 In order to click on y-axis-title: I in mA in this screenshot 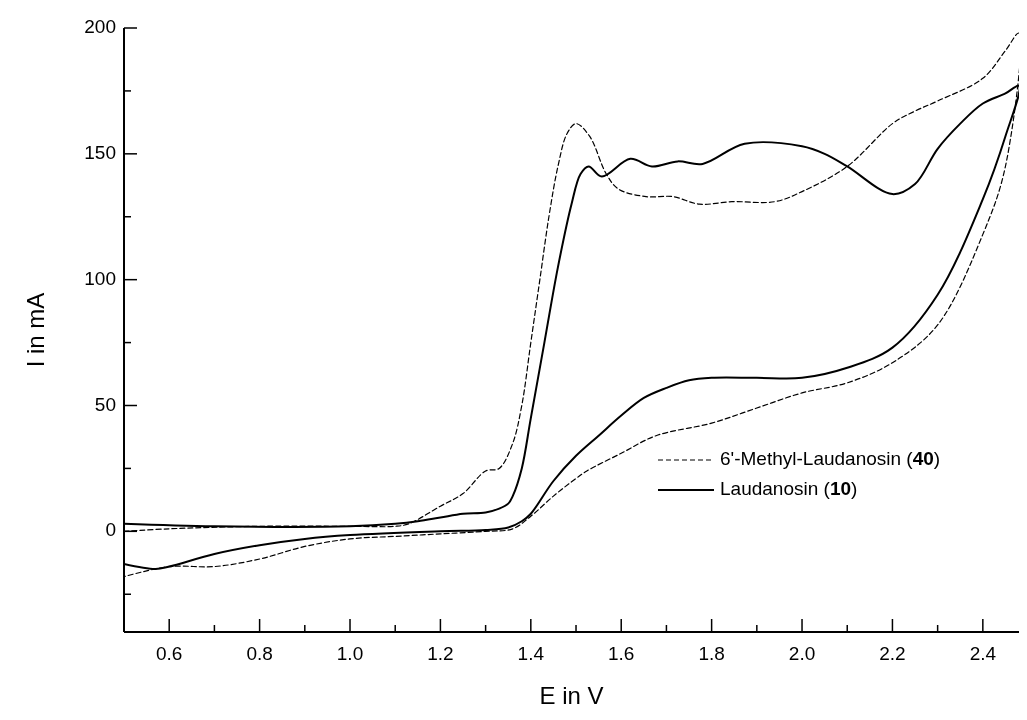, I will do `click(35, 330)`.